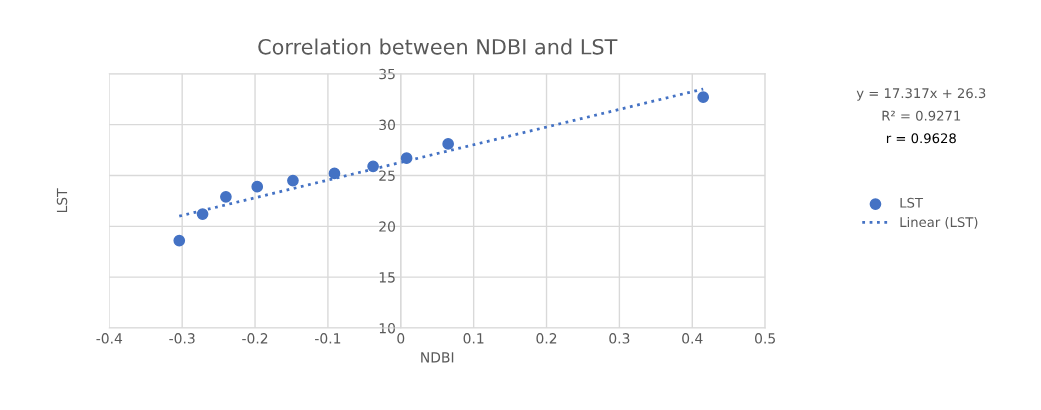 The width and height of the screenshot is (1041, 410). I want to click on y-tick-label: 10, so click(387, 328).